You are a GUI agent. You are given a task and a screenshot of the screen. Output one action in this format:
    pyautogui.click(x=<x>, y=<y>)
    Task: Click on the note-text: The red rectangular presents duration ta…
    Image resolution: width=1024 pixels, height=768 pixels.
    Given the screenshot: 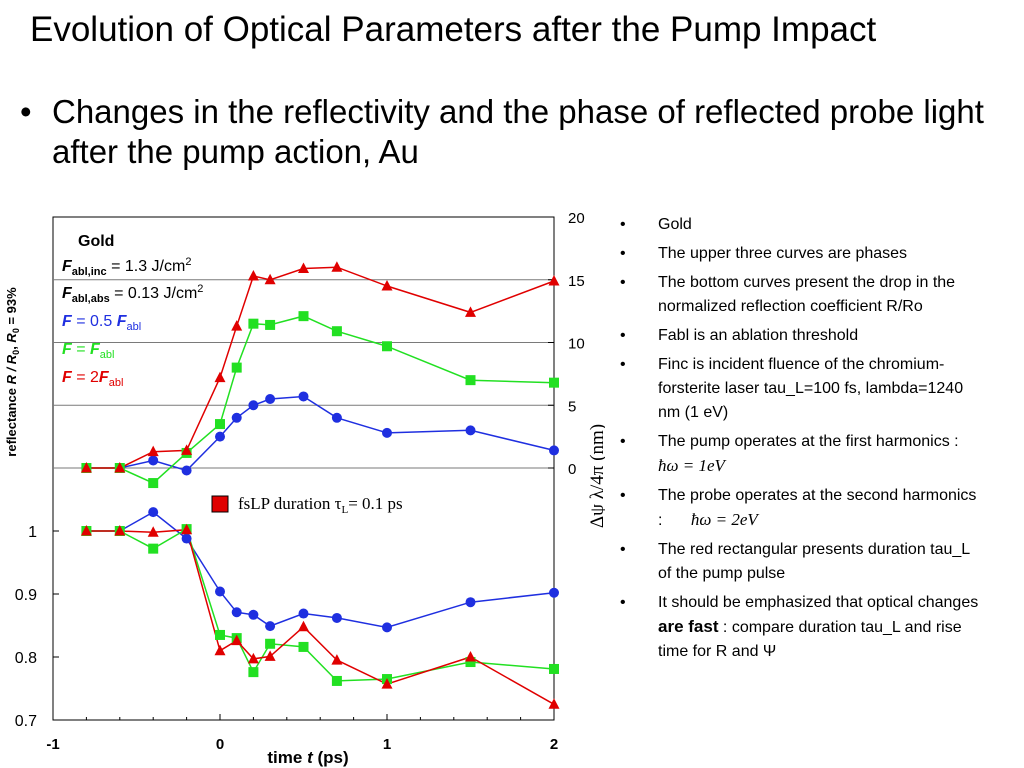 What is the action you would take?
    pyautogui.click(x=814, y=561)
    